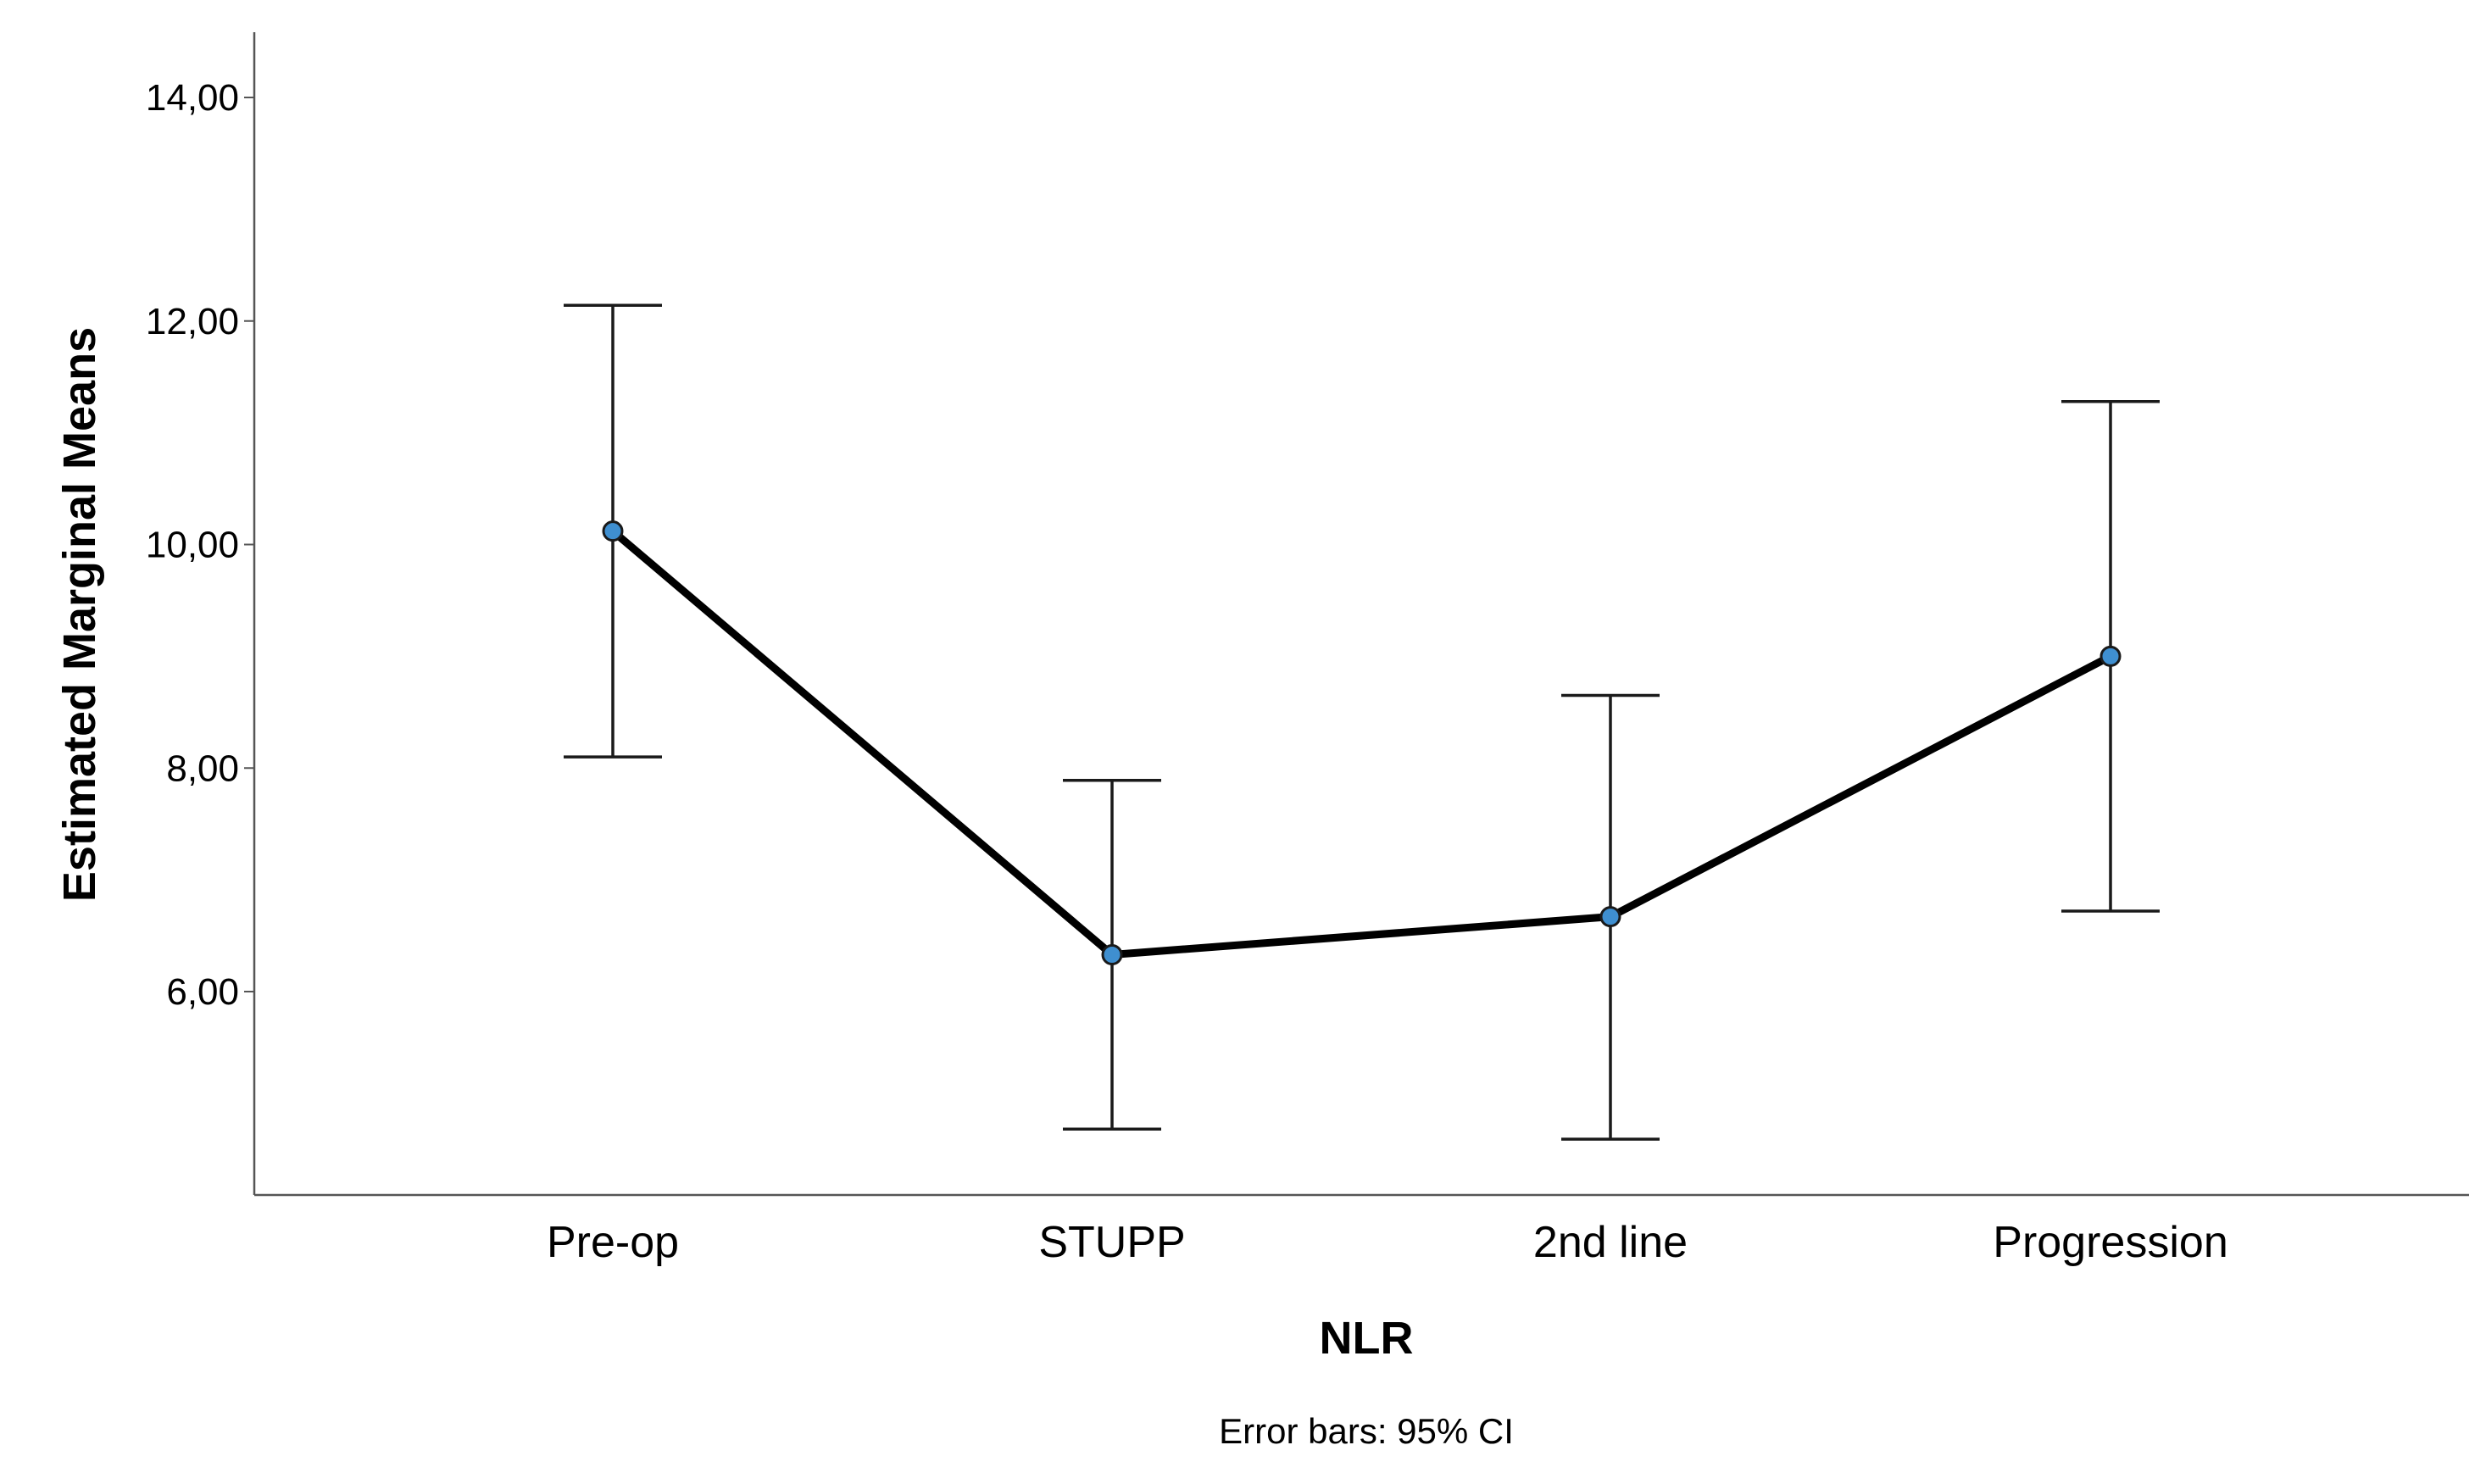 This screenshot has height=1484, width=2486. I want to click on x-category-labels: Pre-op STUPP 2nd line Progression, so click(1387, 1243).